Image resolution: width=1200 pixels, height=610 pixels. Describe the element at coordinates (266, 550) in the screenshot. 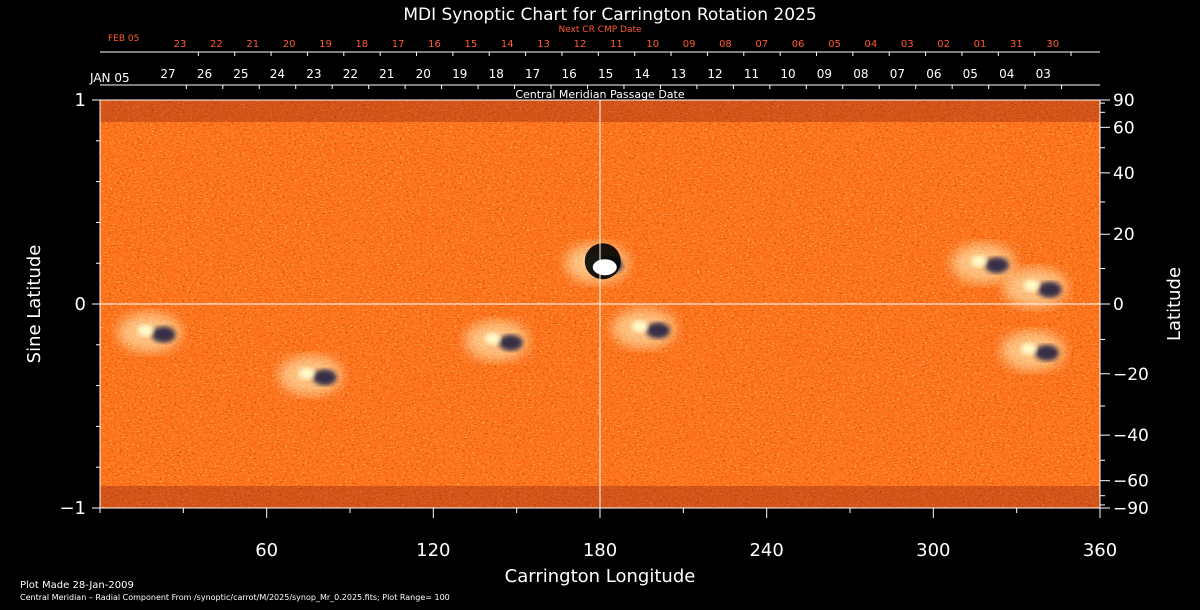

I see `x-tick-label: 60` at that location.